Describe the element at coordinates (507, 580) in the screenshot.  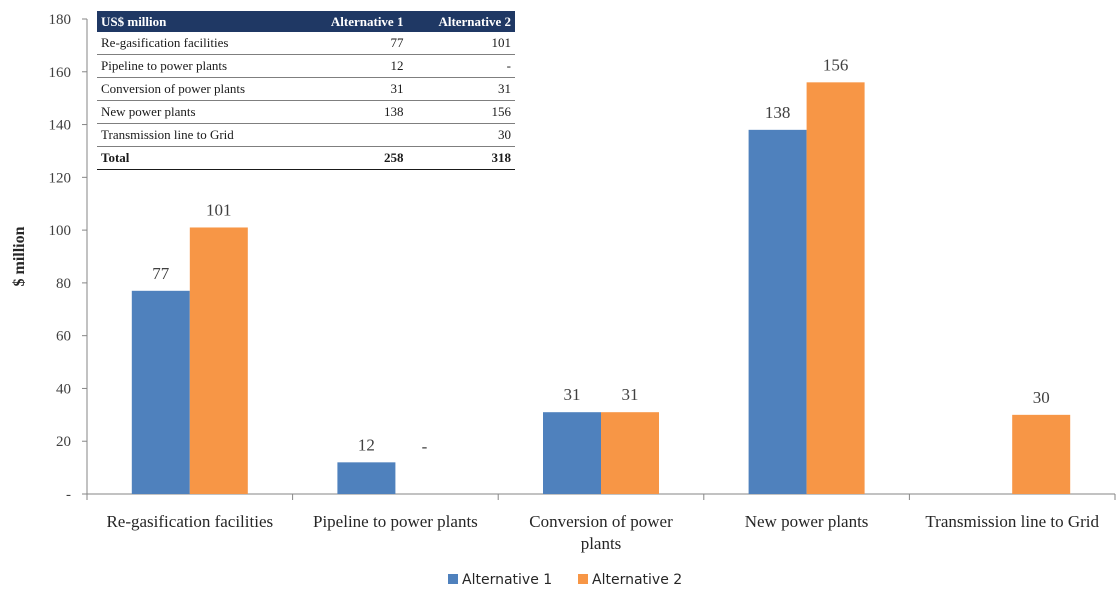
I see `legend-label: Alternative 1` at that location.